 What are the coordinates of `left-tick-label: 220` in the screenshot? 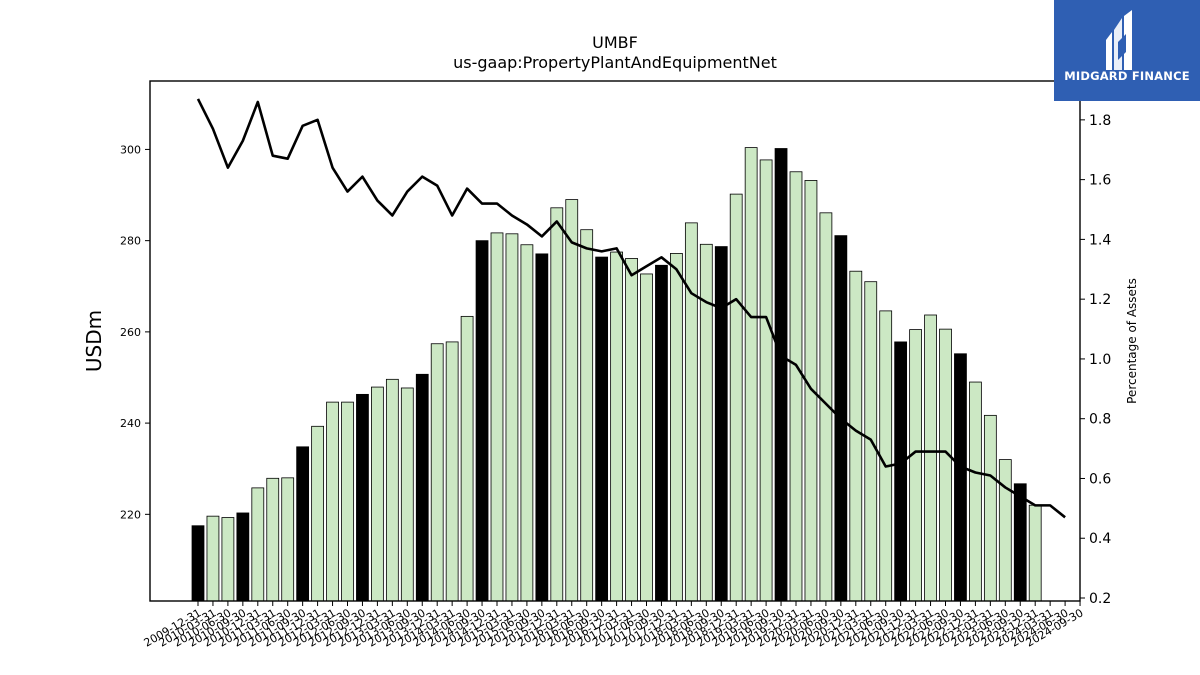 It's located at (130, 514).